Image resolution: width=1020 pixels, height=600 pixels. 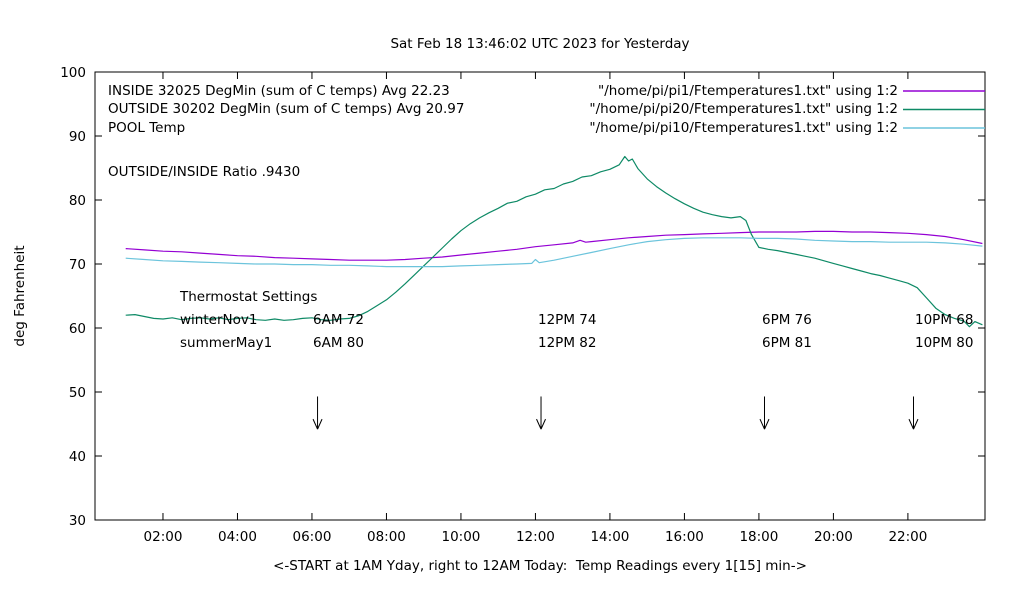 I want to click on x-tick-label: 06:00, so click(x=312, y=537).